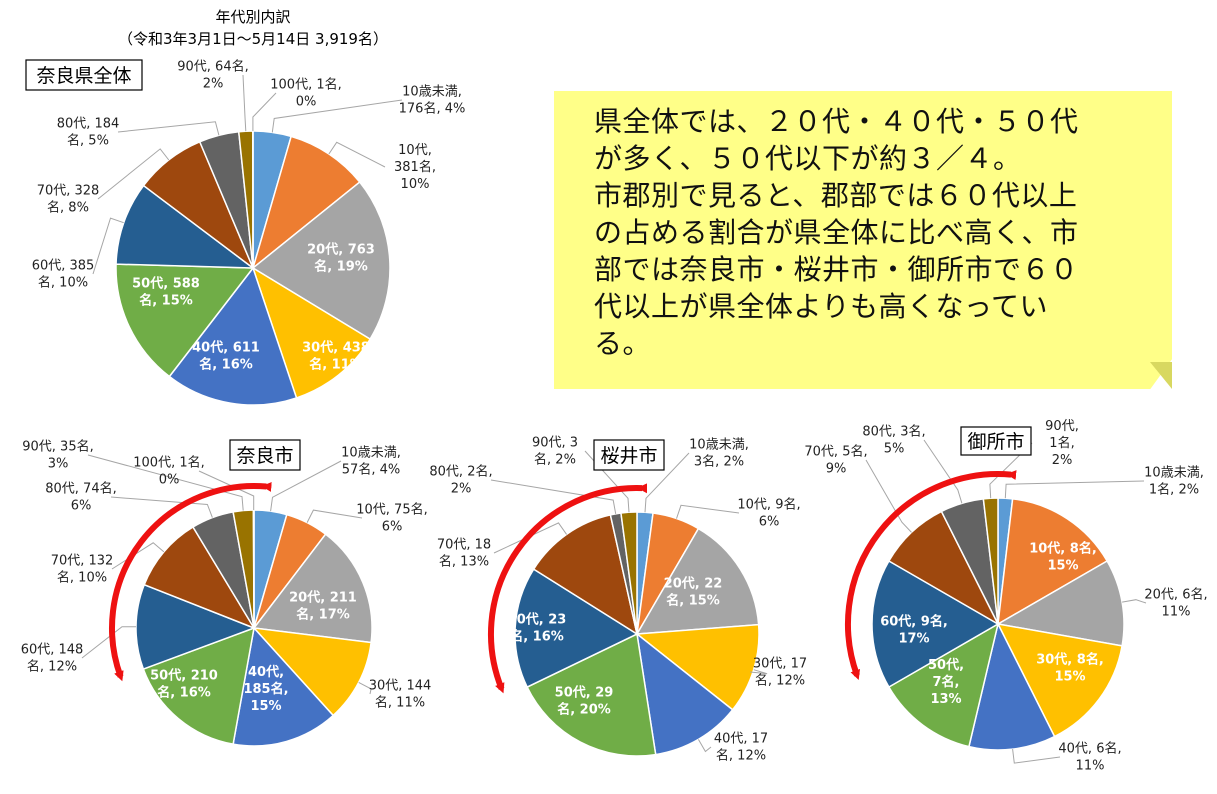  I want to click on pie-slice-50代, so click(185, 320).